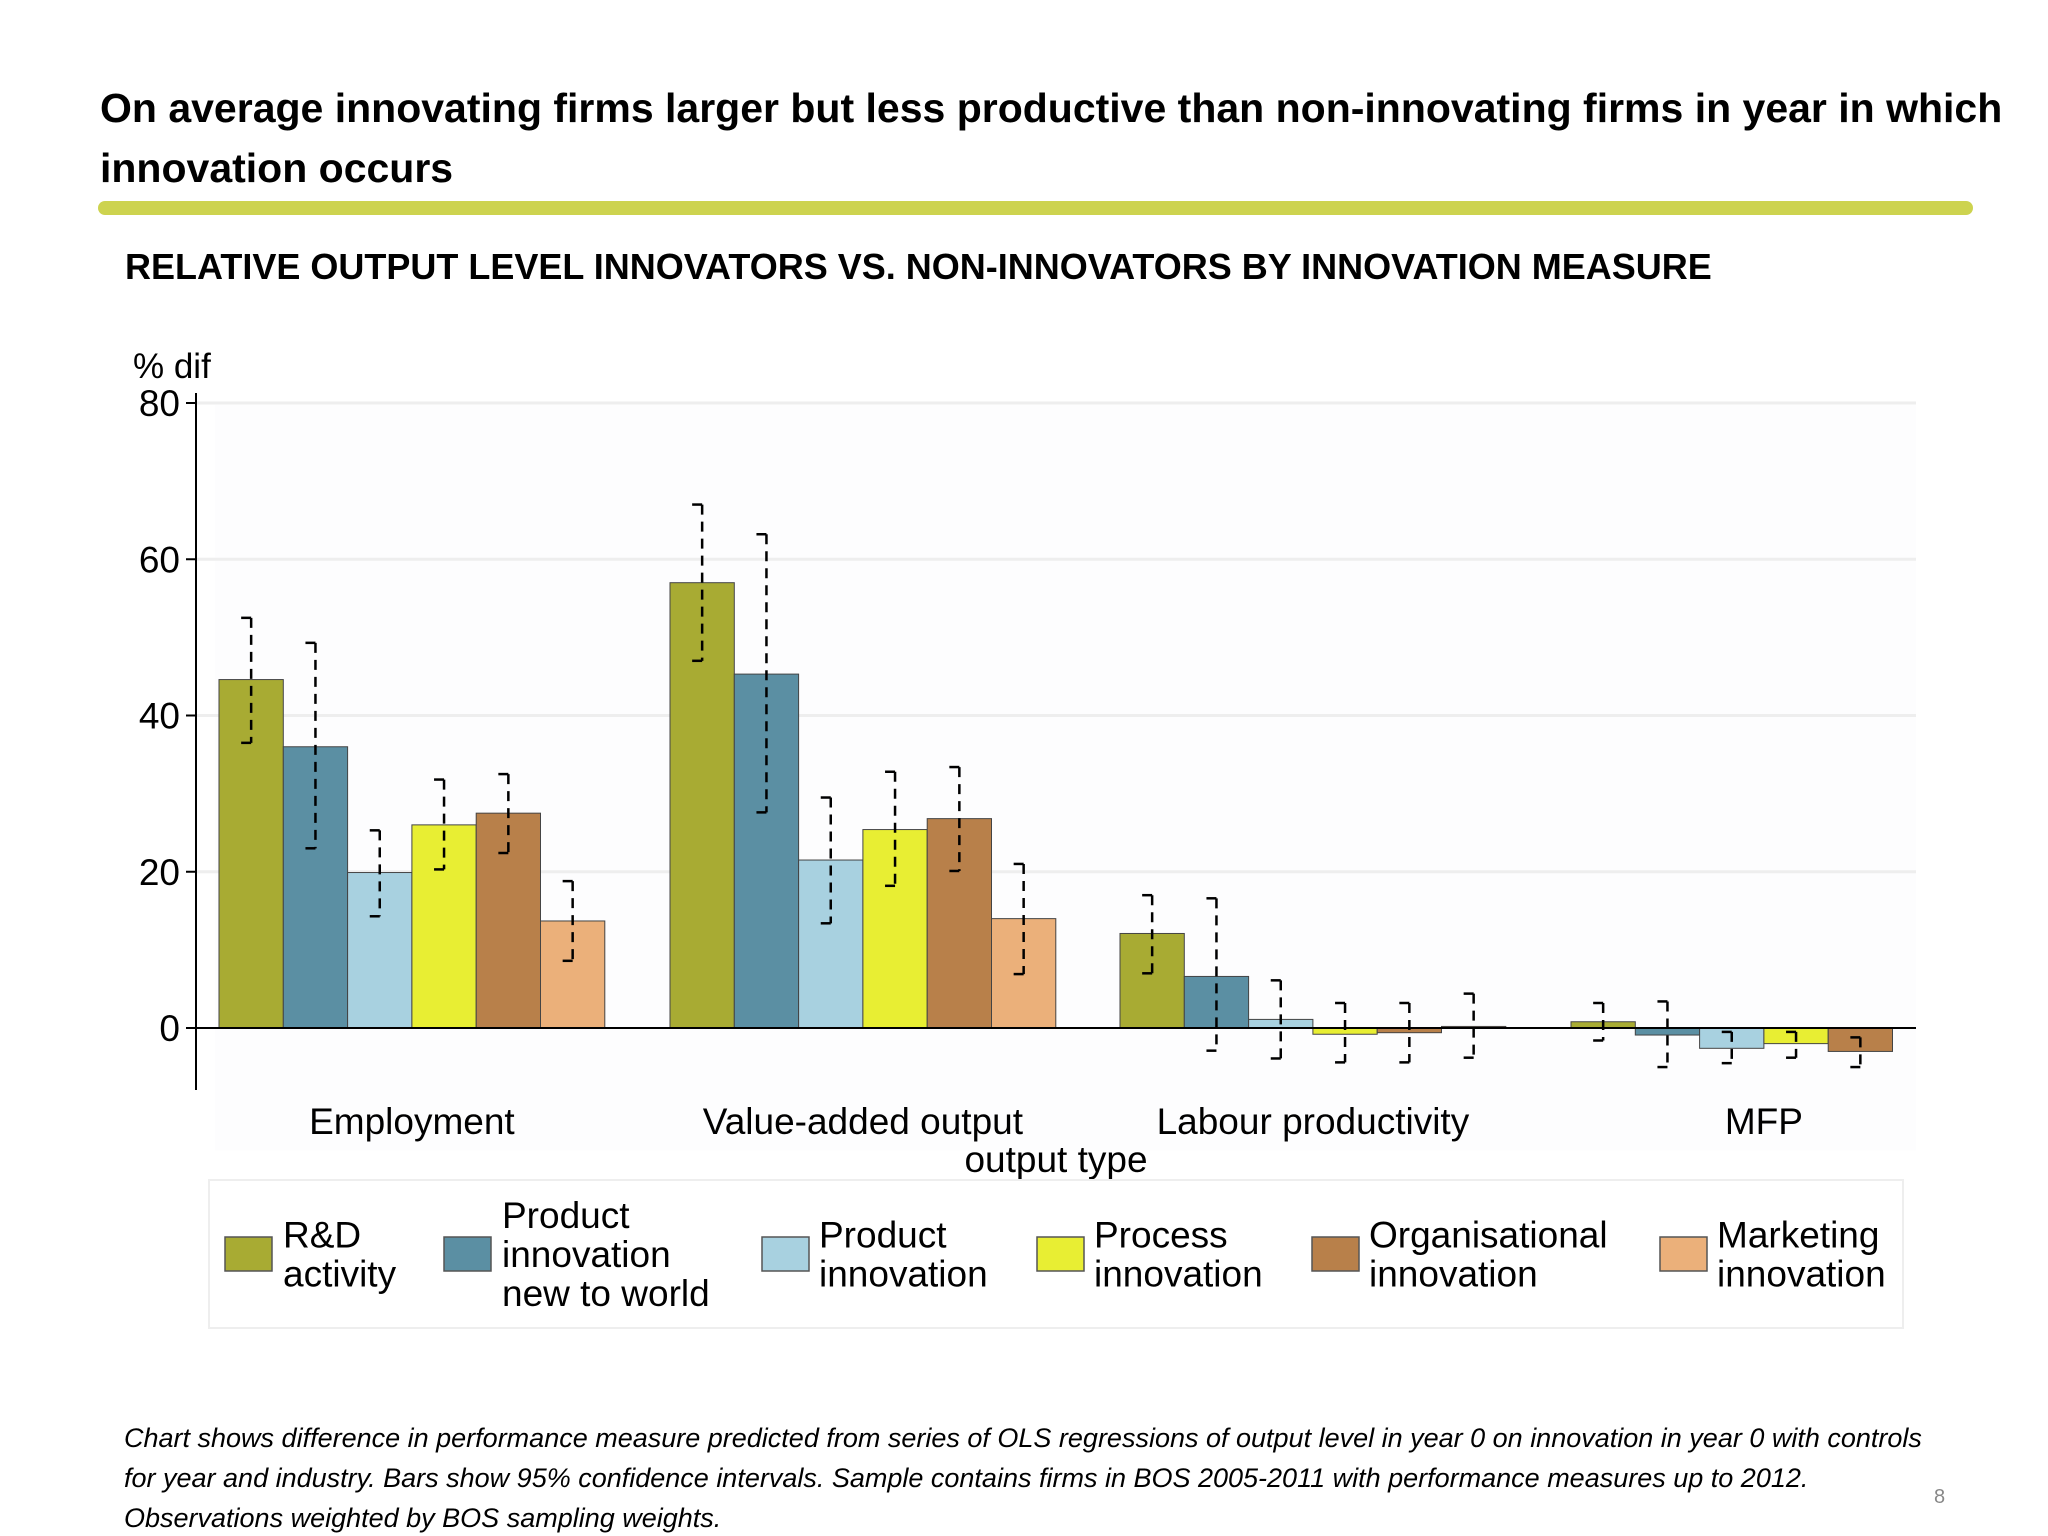  What do you see at coordinates (159, 716) in the screenshot?
I see `y-tick-label: 40` at bounding box center [159, 716].